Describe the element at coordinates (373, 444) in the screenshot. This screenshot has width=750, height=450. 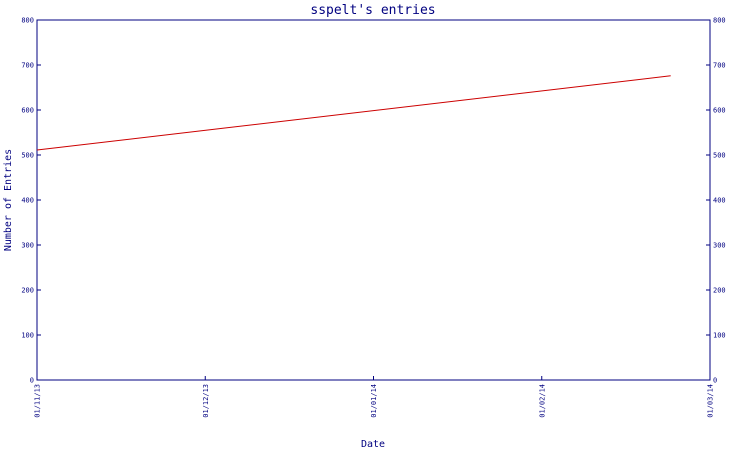
I see `x-axis-label: Date` at that location.